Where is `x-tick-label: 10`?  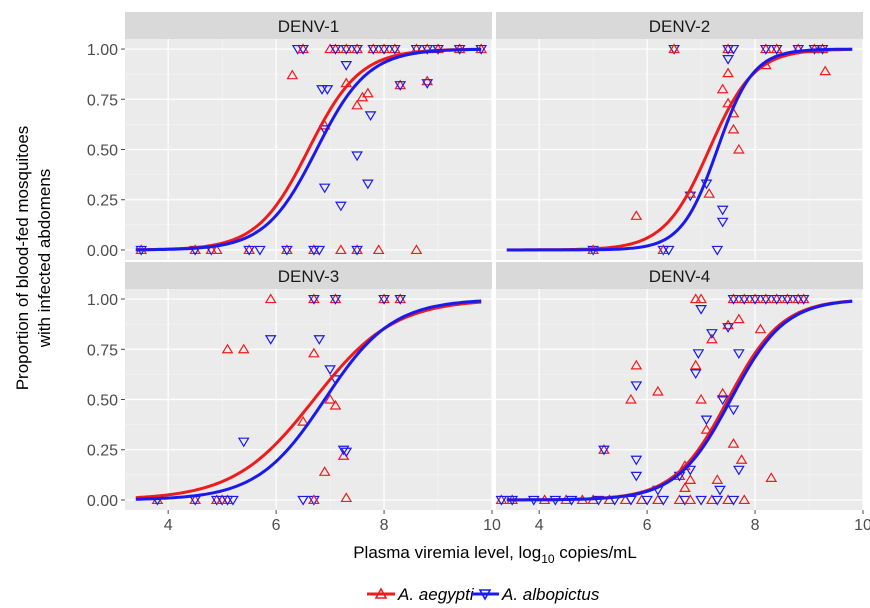
x-tick-label: 10 is located at coordinates (492, 525).